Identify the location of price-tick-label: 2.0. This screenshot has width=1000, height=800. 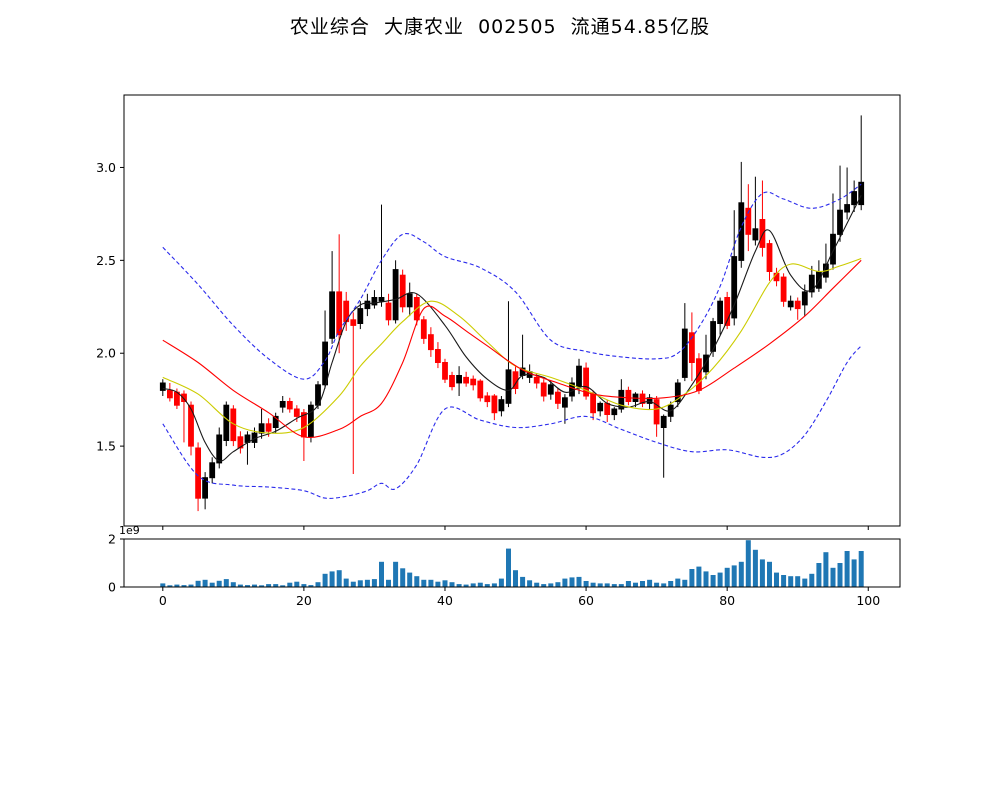
(106, 353).